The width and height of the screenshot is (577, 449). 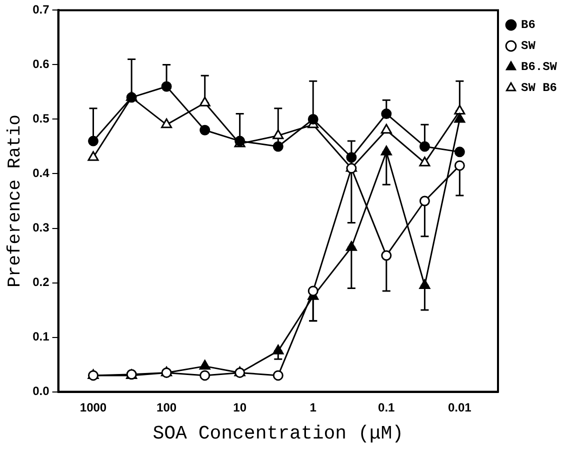 I want to click on y-tick-label: 0.1, so click(x=41, y=337).